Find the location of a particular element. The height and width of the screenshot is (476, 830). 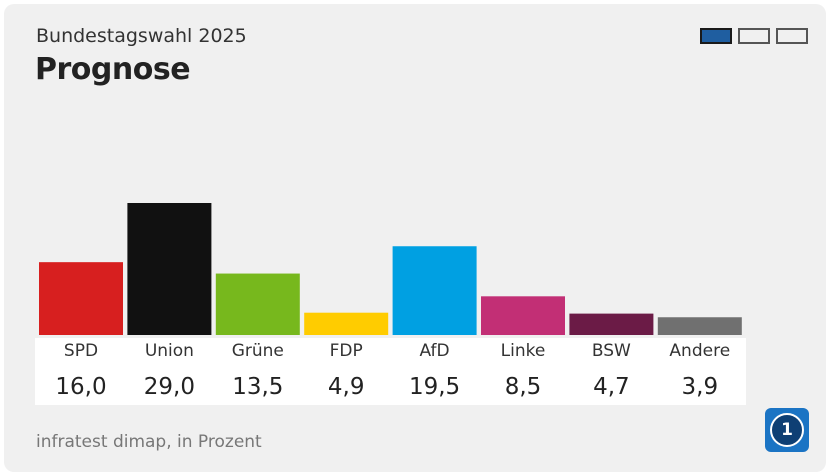

value-label: 4,7 is located at coordinates (611, 387).